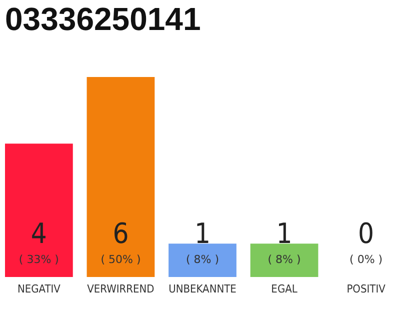  I want to click on x-tick-label: UNBEKANNTE, so click(202, 289).